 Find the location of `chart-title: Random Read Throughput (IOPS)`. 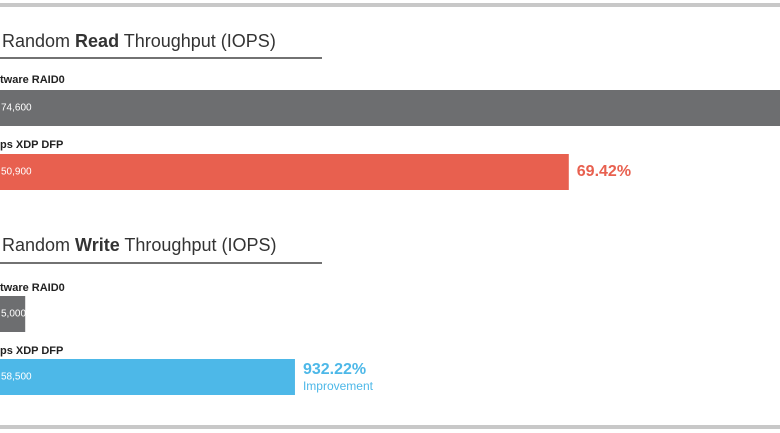

chart-title: Random Read Throughput (IOPS) is located at coordinates (139, 41).